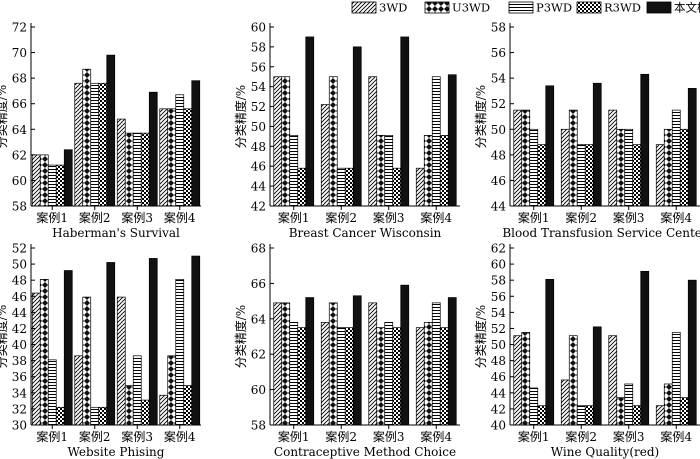 The image size is (700, 459). What do you see at coordinates (499, 313) in the screenshot?
I see `y-tick-label-5-7: 54` at bounding box center [499, 313].